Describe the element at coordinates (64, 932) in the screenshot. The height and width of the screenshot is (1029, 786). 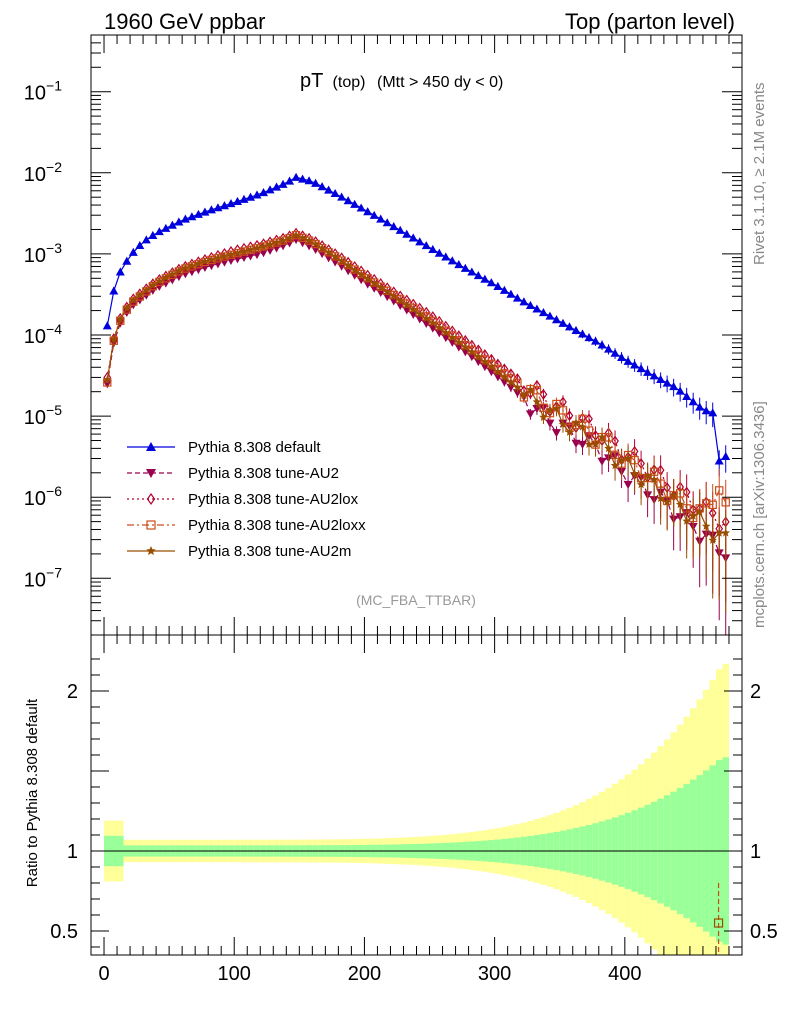
I see `ratio-y-tick-label-left: 0.5` at that location.